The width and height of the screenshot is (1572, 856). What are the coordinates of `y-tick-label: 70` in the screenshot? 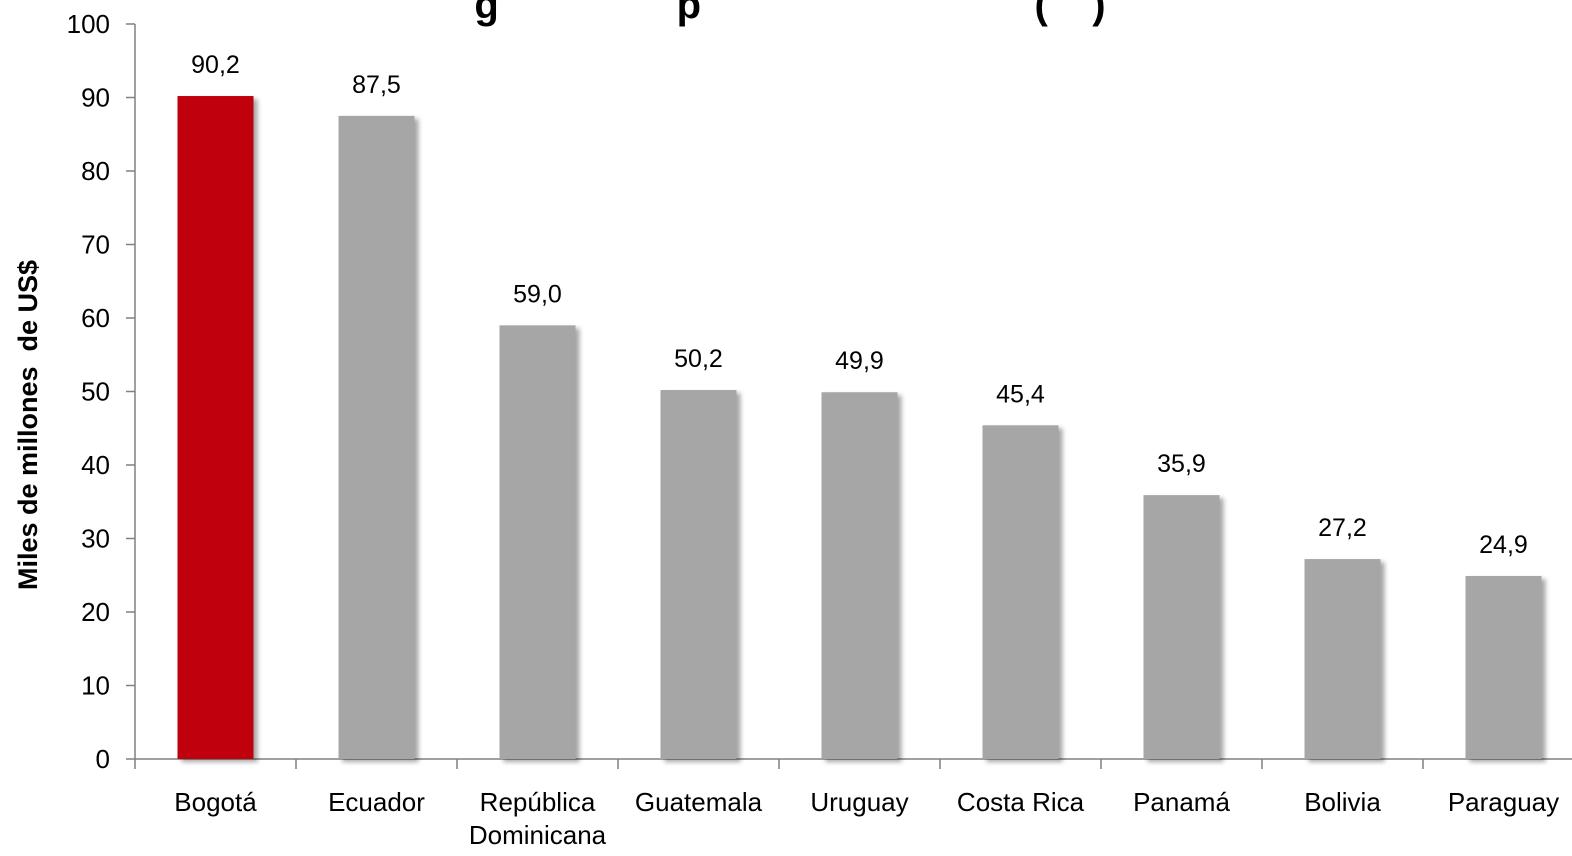 It's located at (95, 245).